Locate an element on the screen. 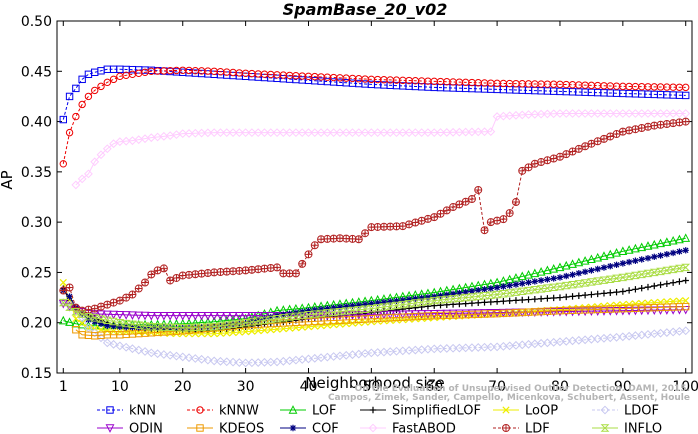  x-tick-label: 10 is located at coordinates (120, 387).